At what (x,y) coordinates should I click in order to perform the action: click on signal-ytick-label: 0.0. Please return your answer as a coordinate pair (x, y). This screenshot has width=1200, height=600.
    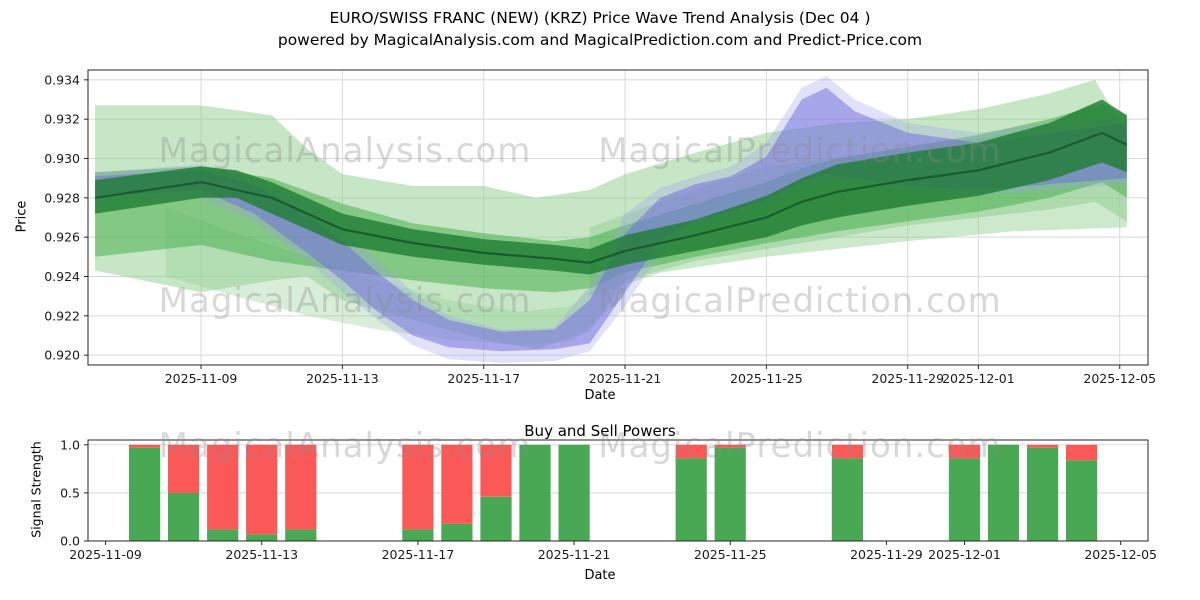
    Looking at the image, I should click on (70, 541).